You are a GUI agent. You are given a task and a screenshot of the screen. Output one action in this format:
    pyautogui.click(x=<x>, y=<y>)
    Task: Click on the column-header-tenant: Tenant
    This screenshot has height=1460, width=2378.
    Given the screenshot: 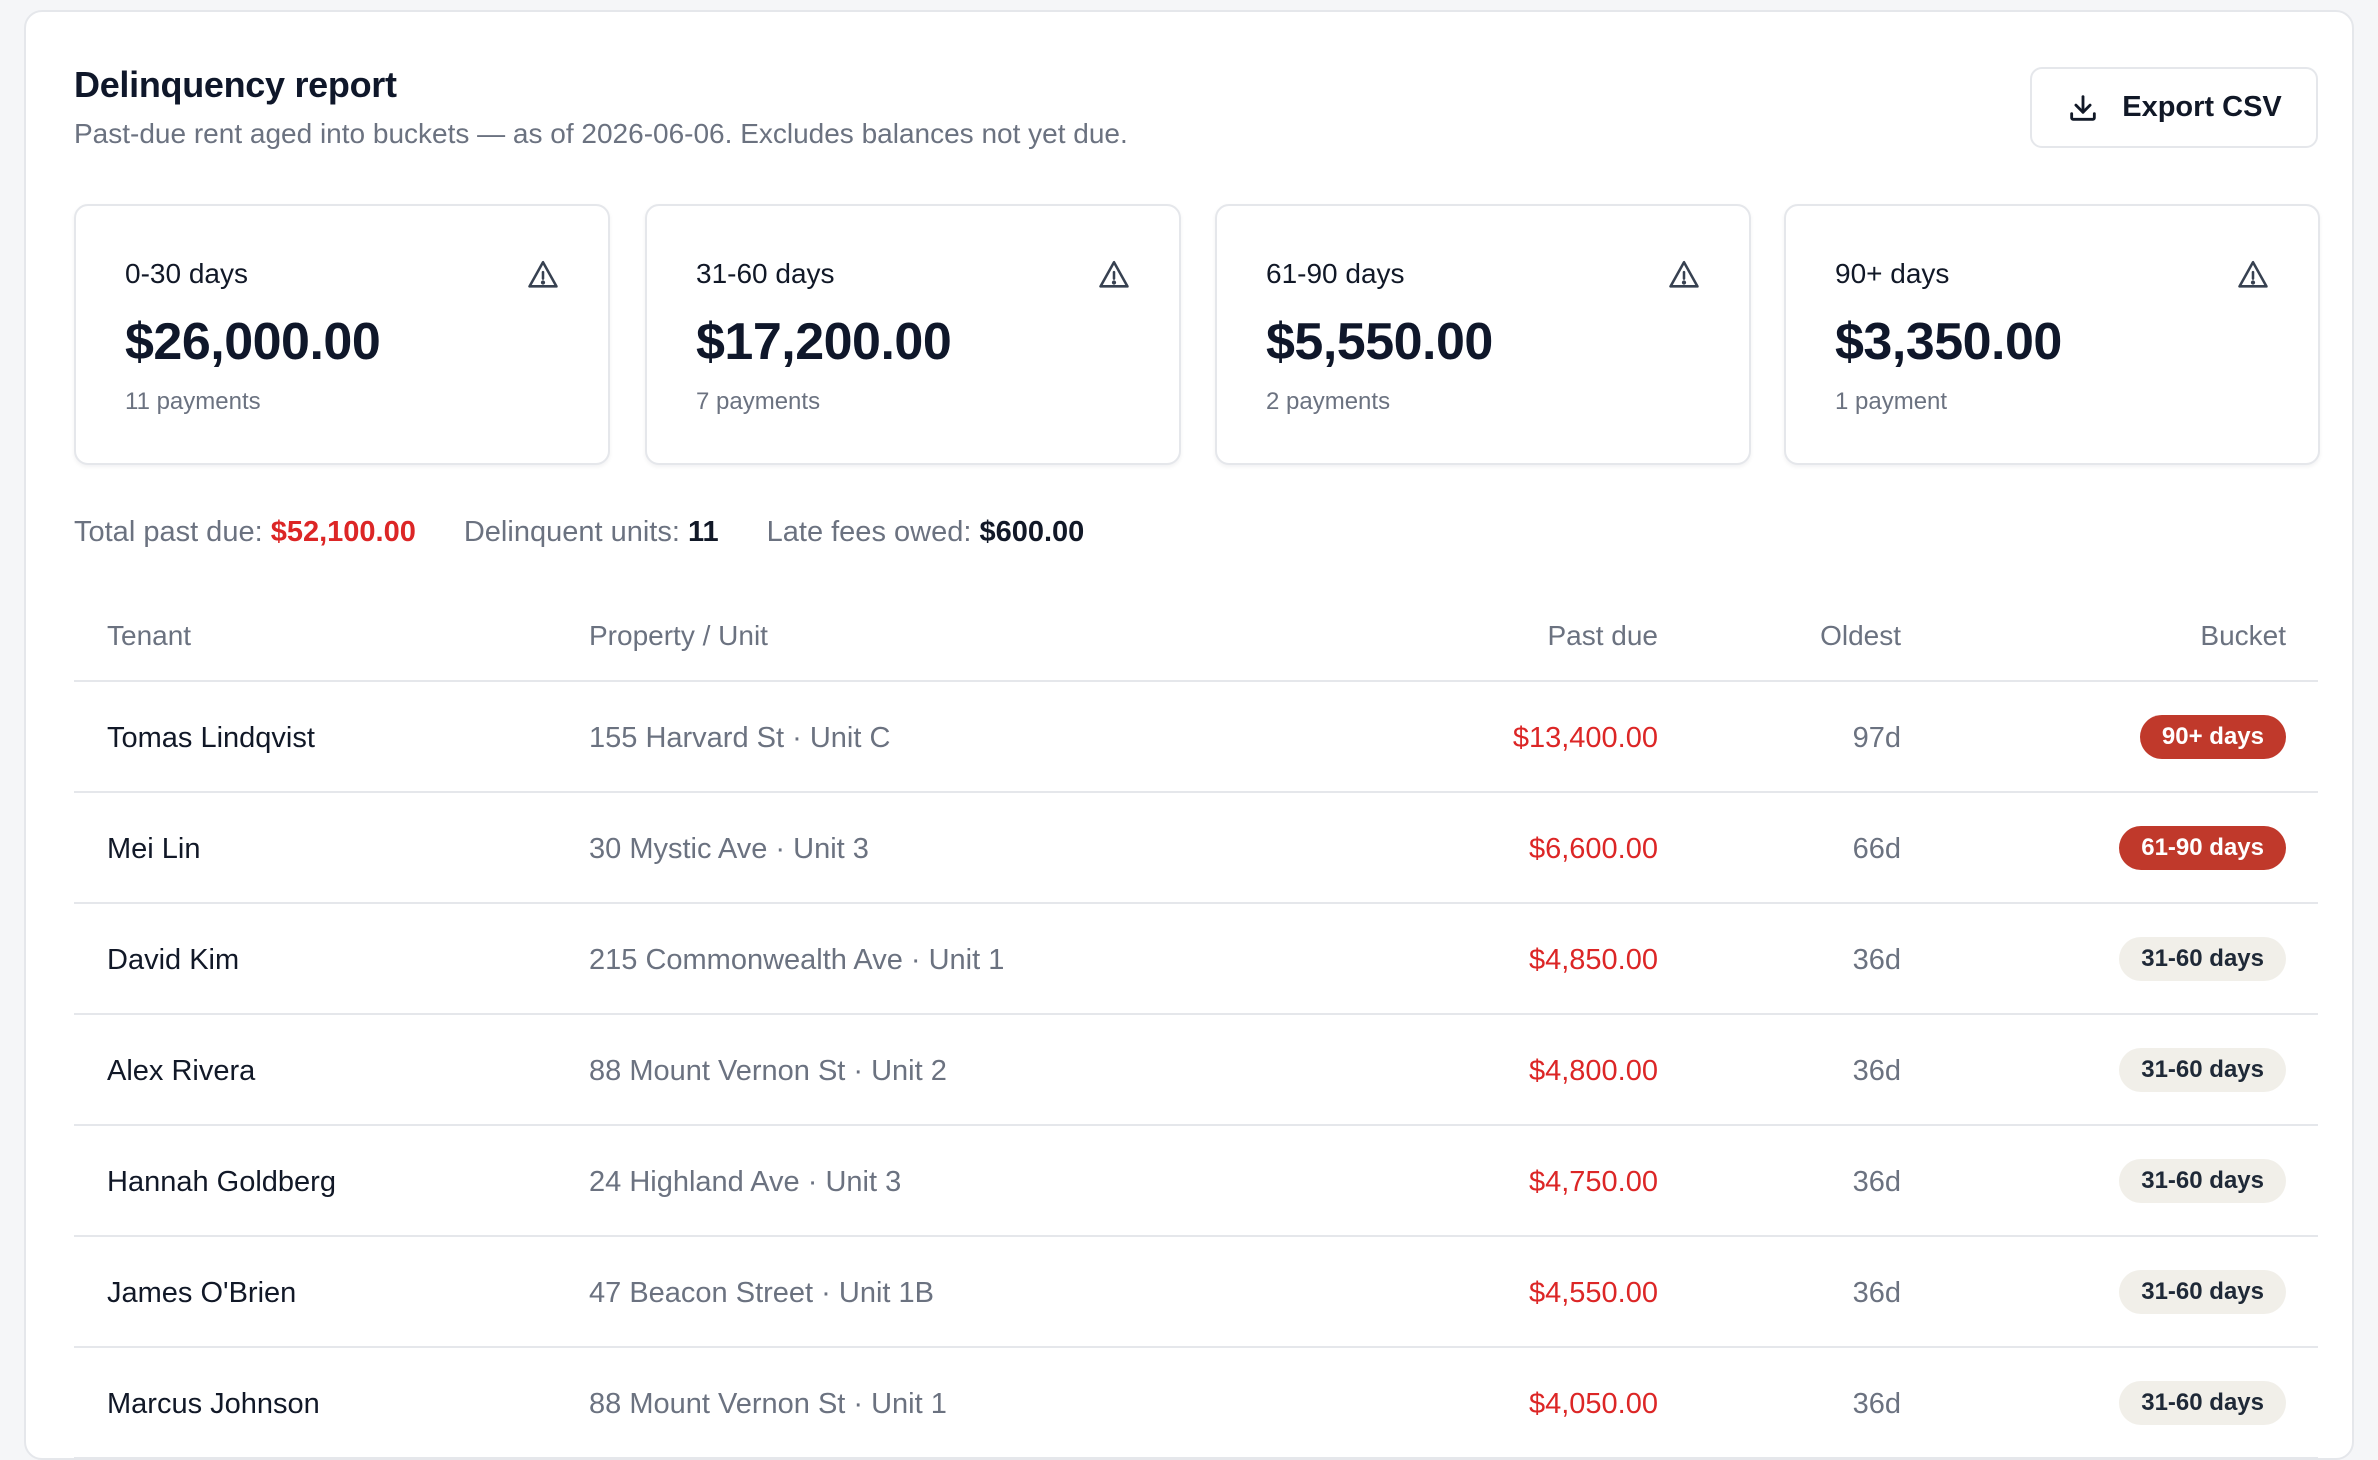 What is the action you would take?
    pyautogui.click(x=149, y=635)
    